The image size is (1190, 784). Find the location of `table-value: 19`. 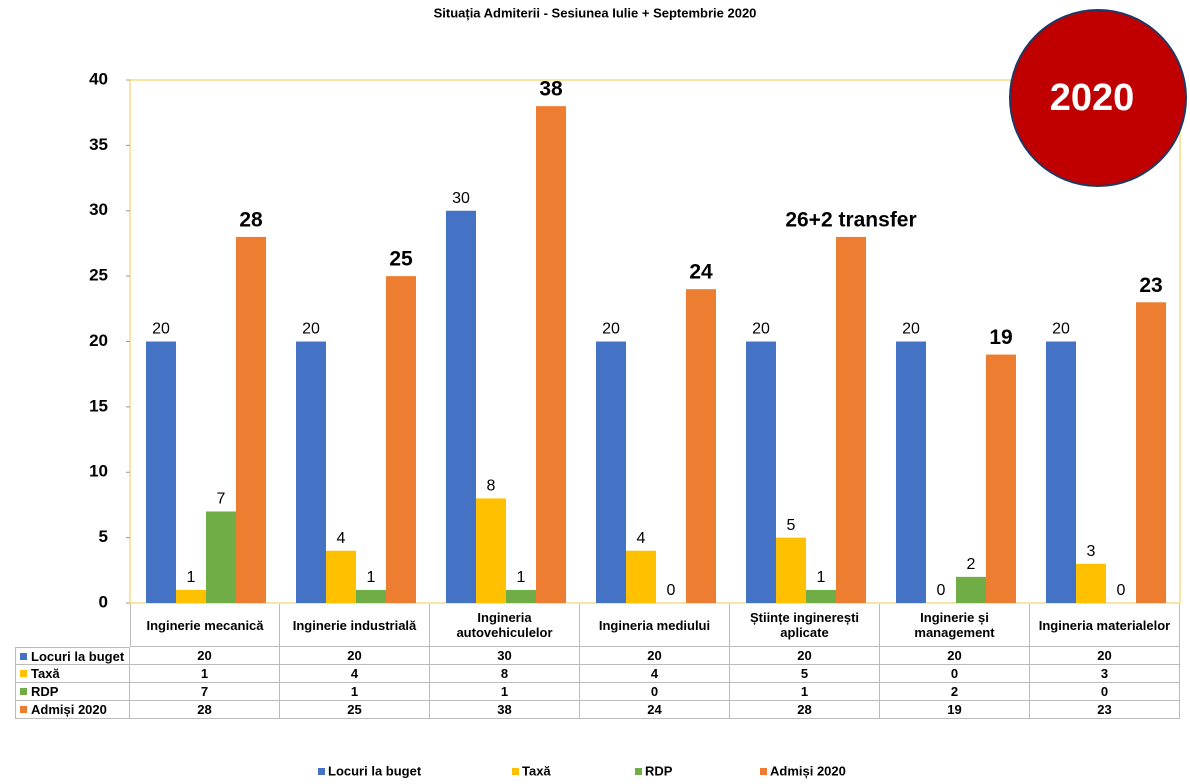

table-value: 19 is located at coordinates (955, 710).